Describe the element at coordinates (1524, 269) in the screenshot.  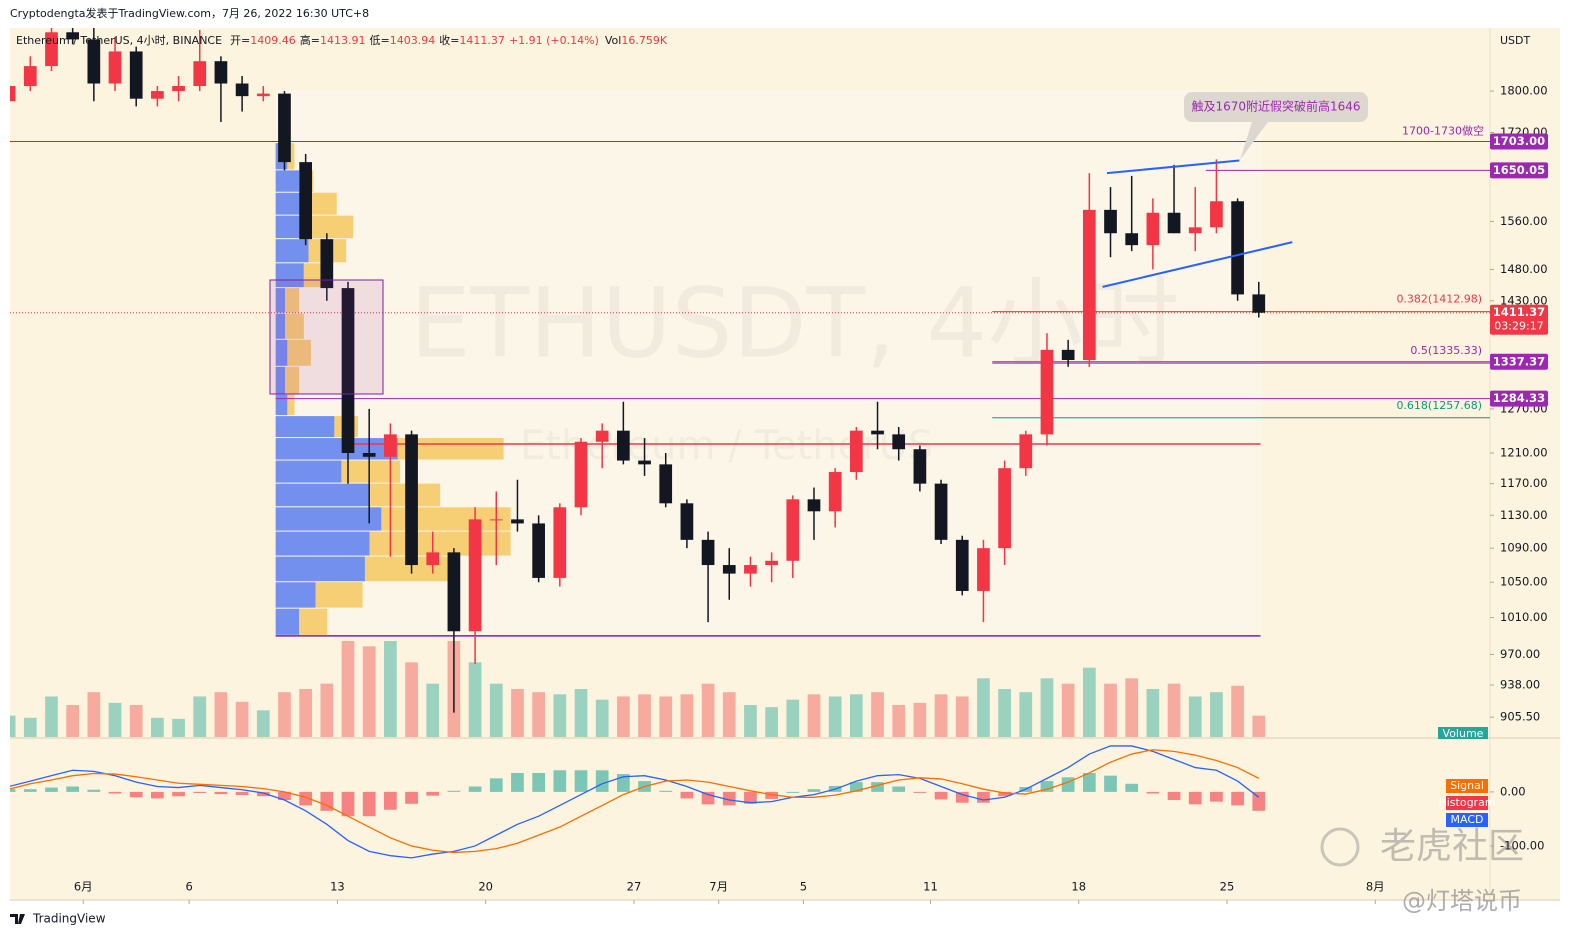
I see `y-tick-label: 1480.00` at that location.